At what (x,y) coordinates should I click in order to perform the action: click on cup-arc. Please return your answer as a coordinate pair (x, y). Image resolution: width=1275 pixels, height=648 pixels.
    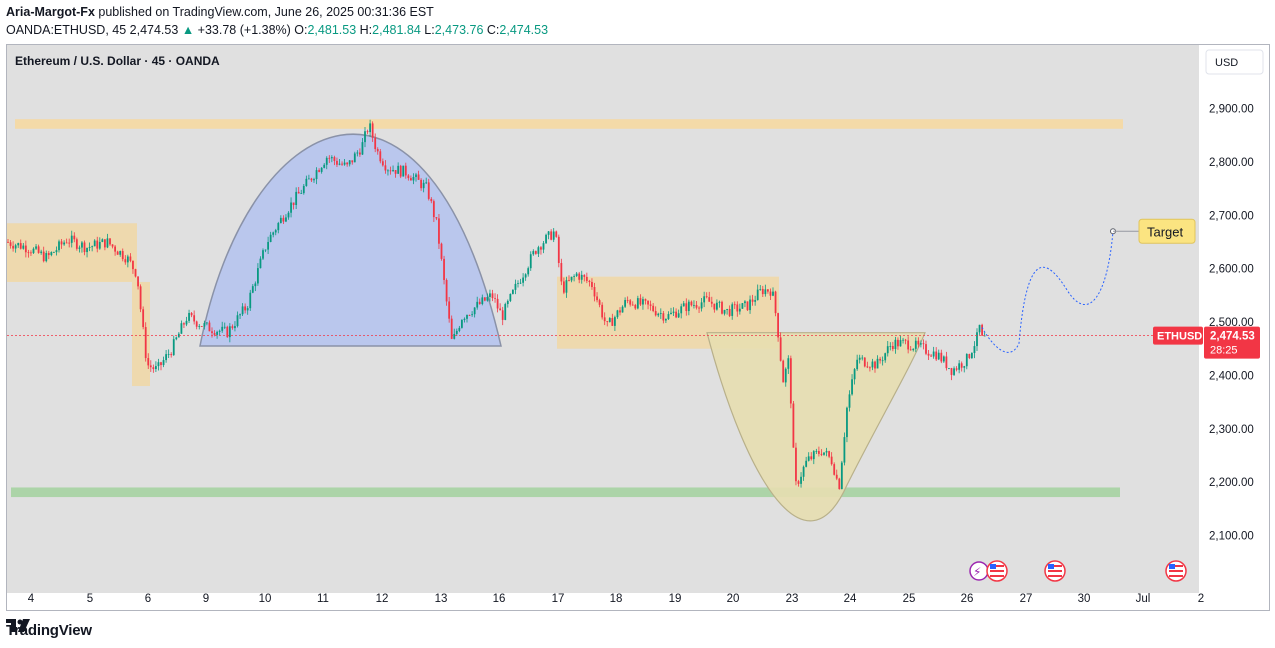
    Looking at the image, I should click on (816, 427).